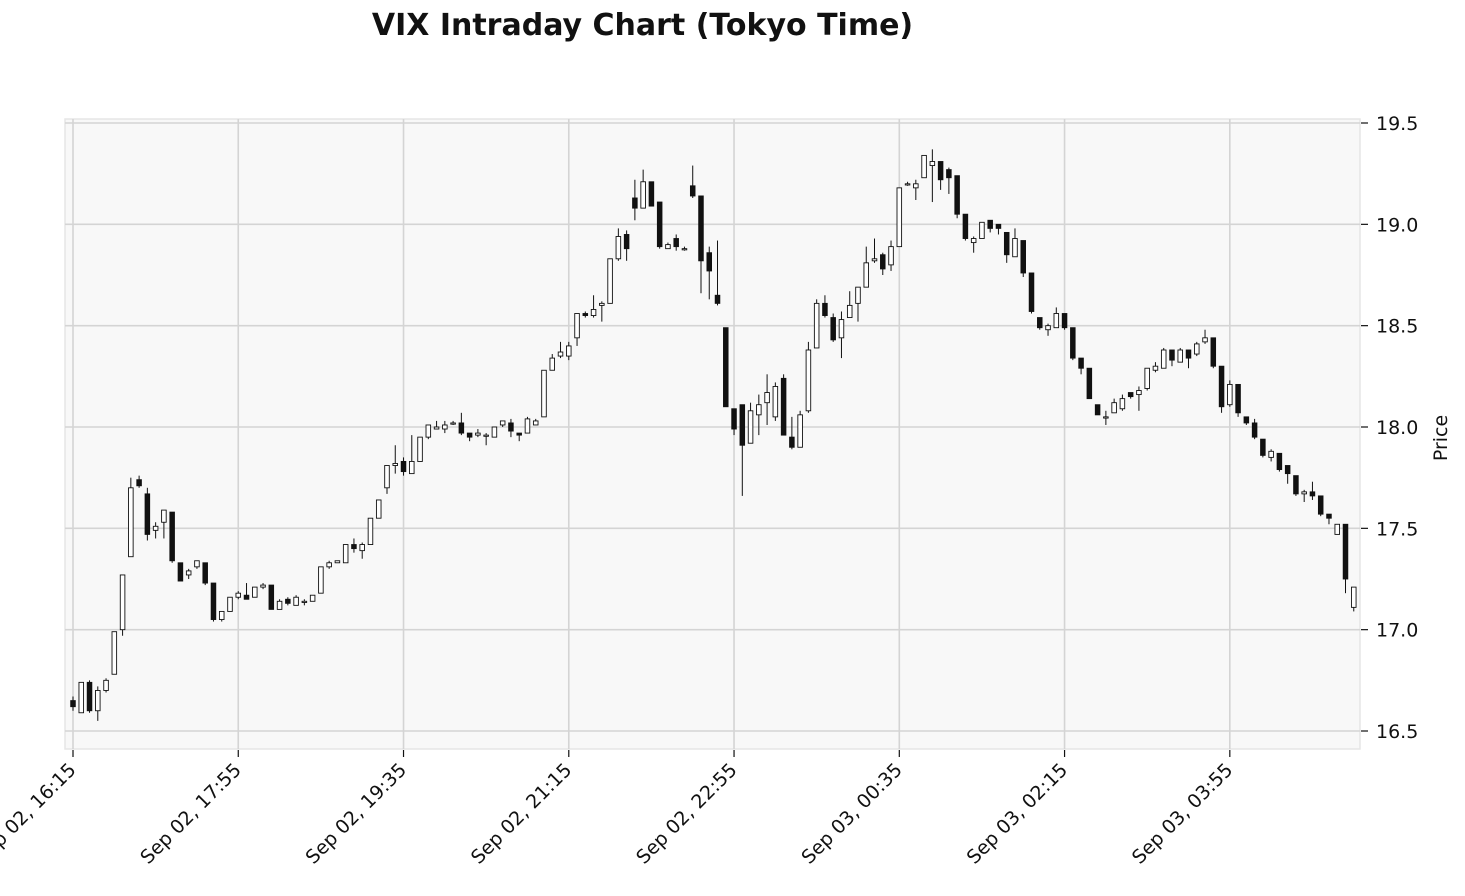 The height and width of the screenshot is (896, 1465). Describe the element at coordinates (1397, 124) in the screenshot. I see `y-tick-label: 19.5` at that location.